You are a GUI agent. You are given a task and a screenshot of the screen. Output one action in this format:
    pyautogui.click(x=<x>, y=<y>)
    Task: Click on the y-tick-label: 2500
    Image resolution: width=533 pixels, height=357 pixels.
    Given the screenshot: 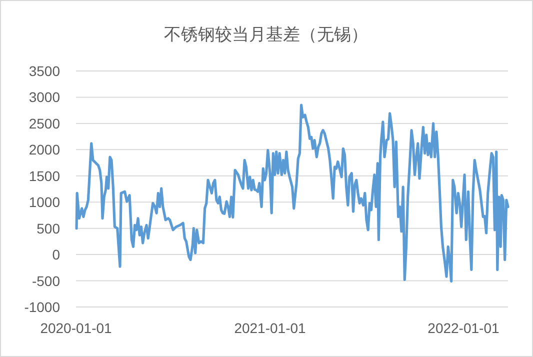 What is the action you would take?
    pyautogui.click(x=44, y=123)
    